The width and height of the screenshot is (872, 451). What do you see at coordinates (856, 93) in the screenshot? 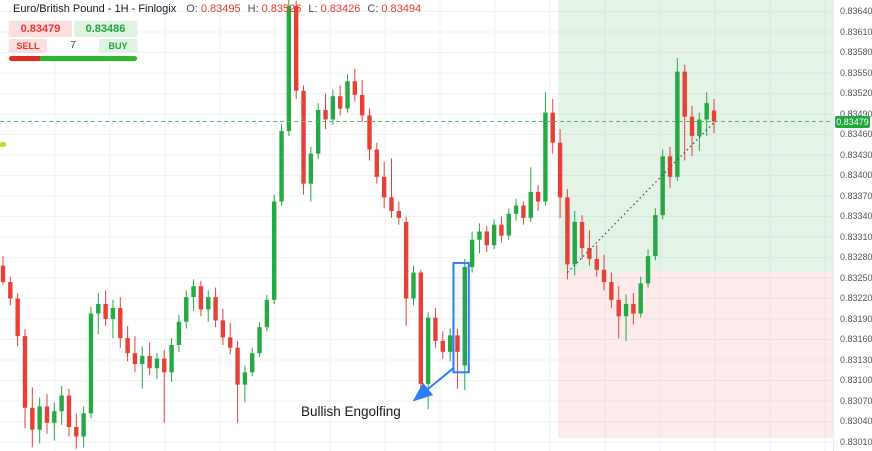
I see `price-axis-label: 0.83520` at bounding box center [856, 93].